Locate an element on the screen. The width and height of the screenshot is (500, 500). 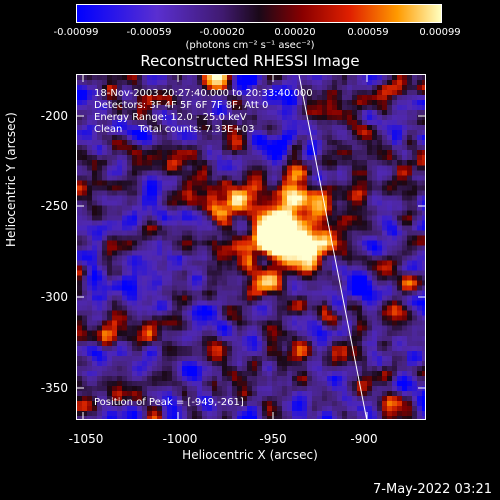
plot-title: Reconstructed RHESSI Image is located at coordinates (250, 61).